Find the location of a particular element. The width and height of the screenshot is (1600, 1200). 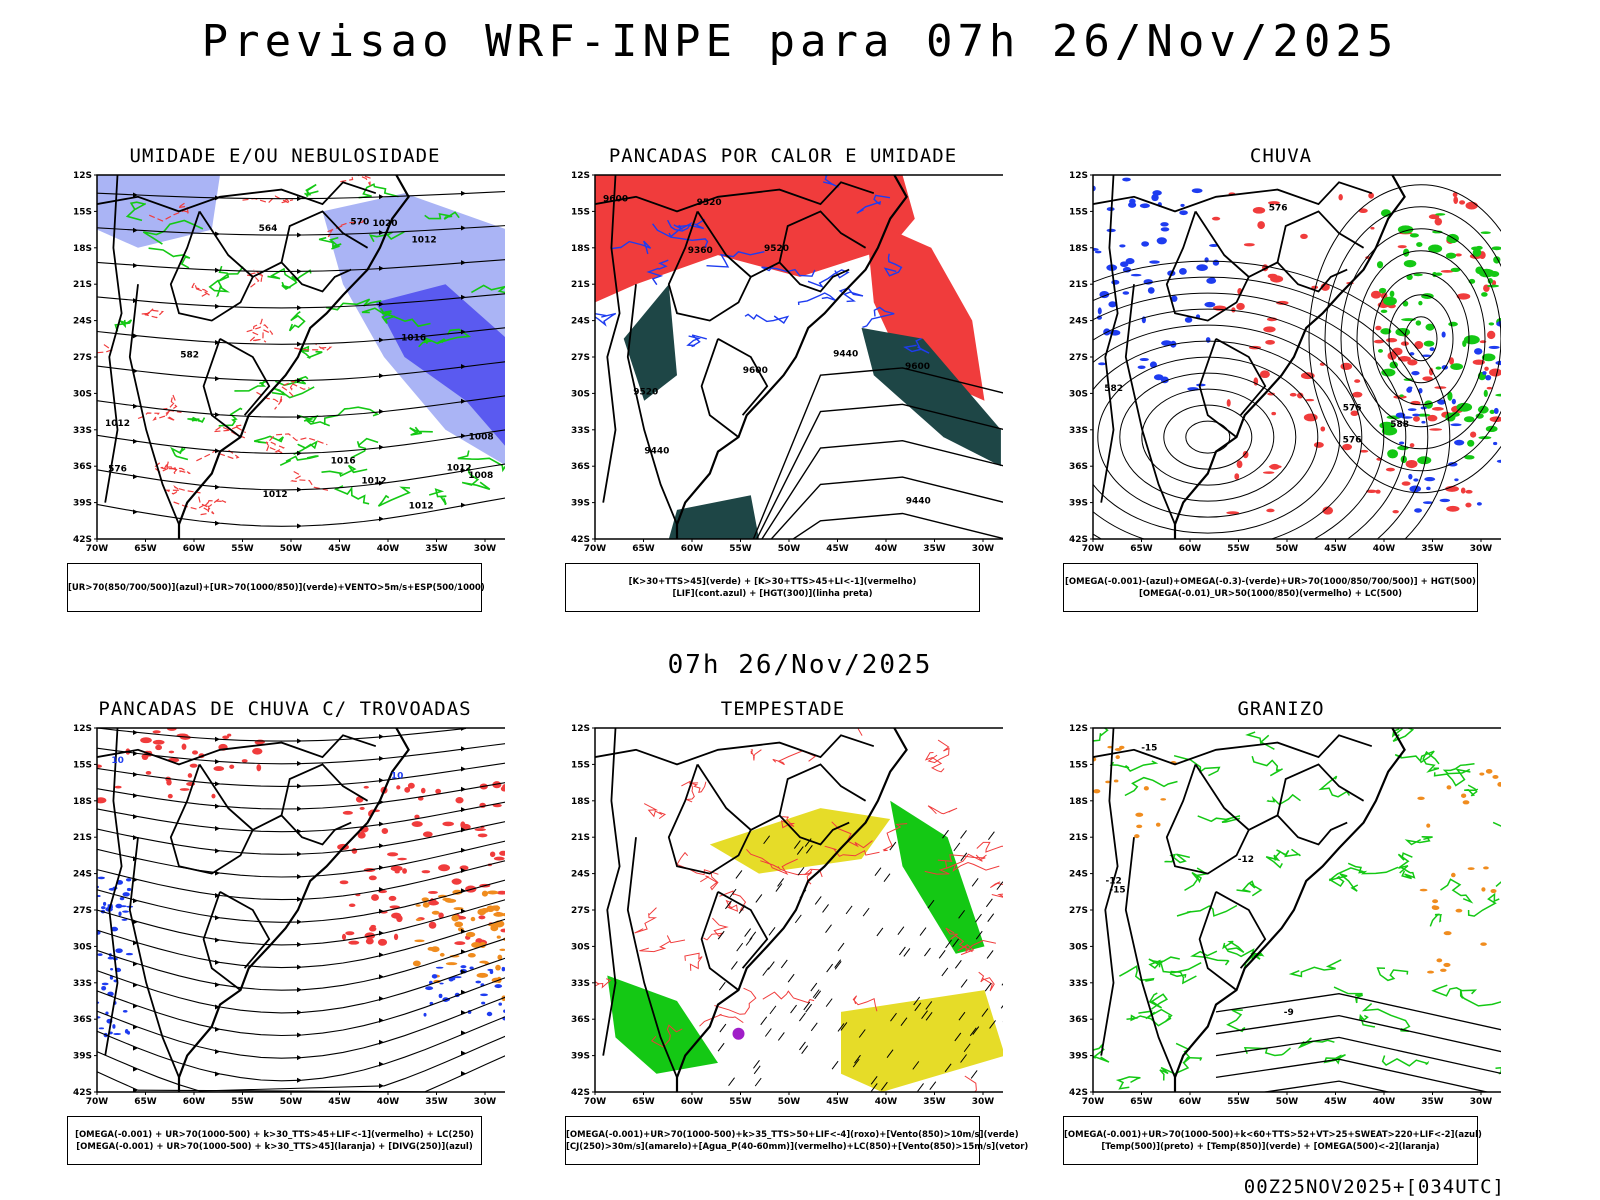

lc250-streamline is located at coordinates (301, 817).